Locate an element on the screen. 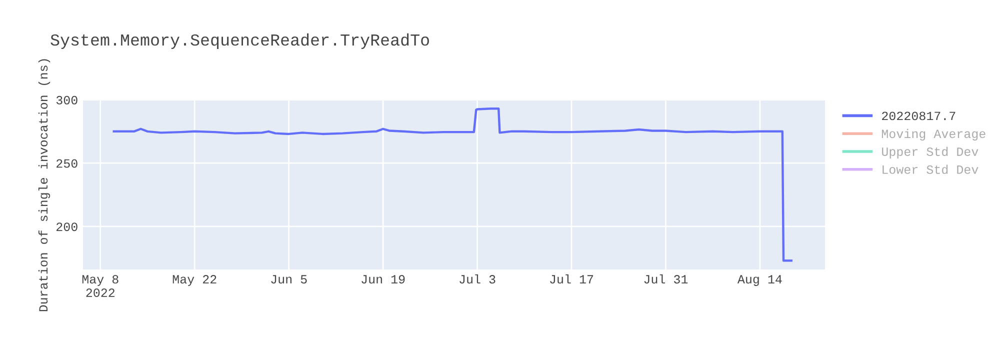 The width and height of the screenshot is (1000, 350). x-tick-label: Jul 17 is located at coordinates (572, 279).